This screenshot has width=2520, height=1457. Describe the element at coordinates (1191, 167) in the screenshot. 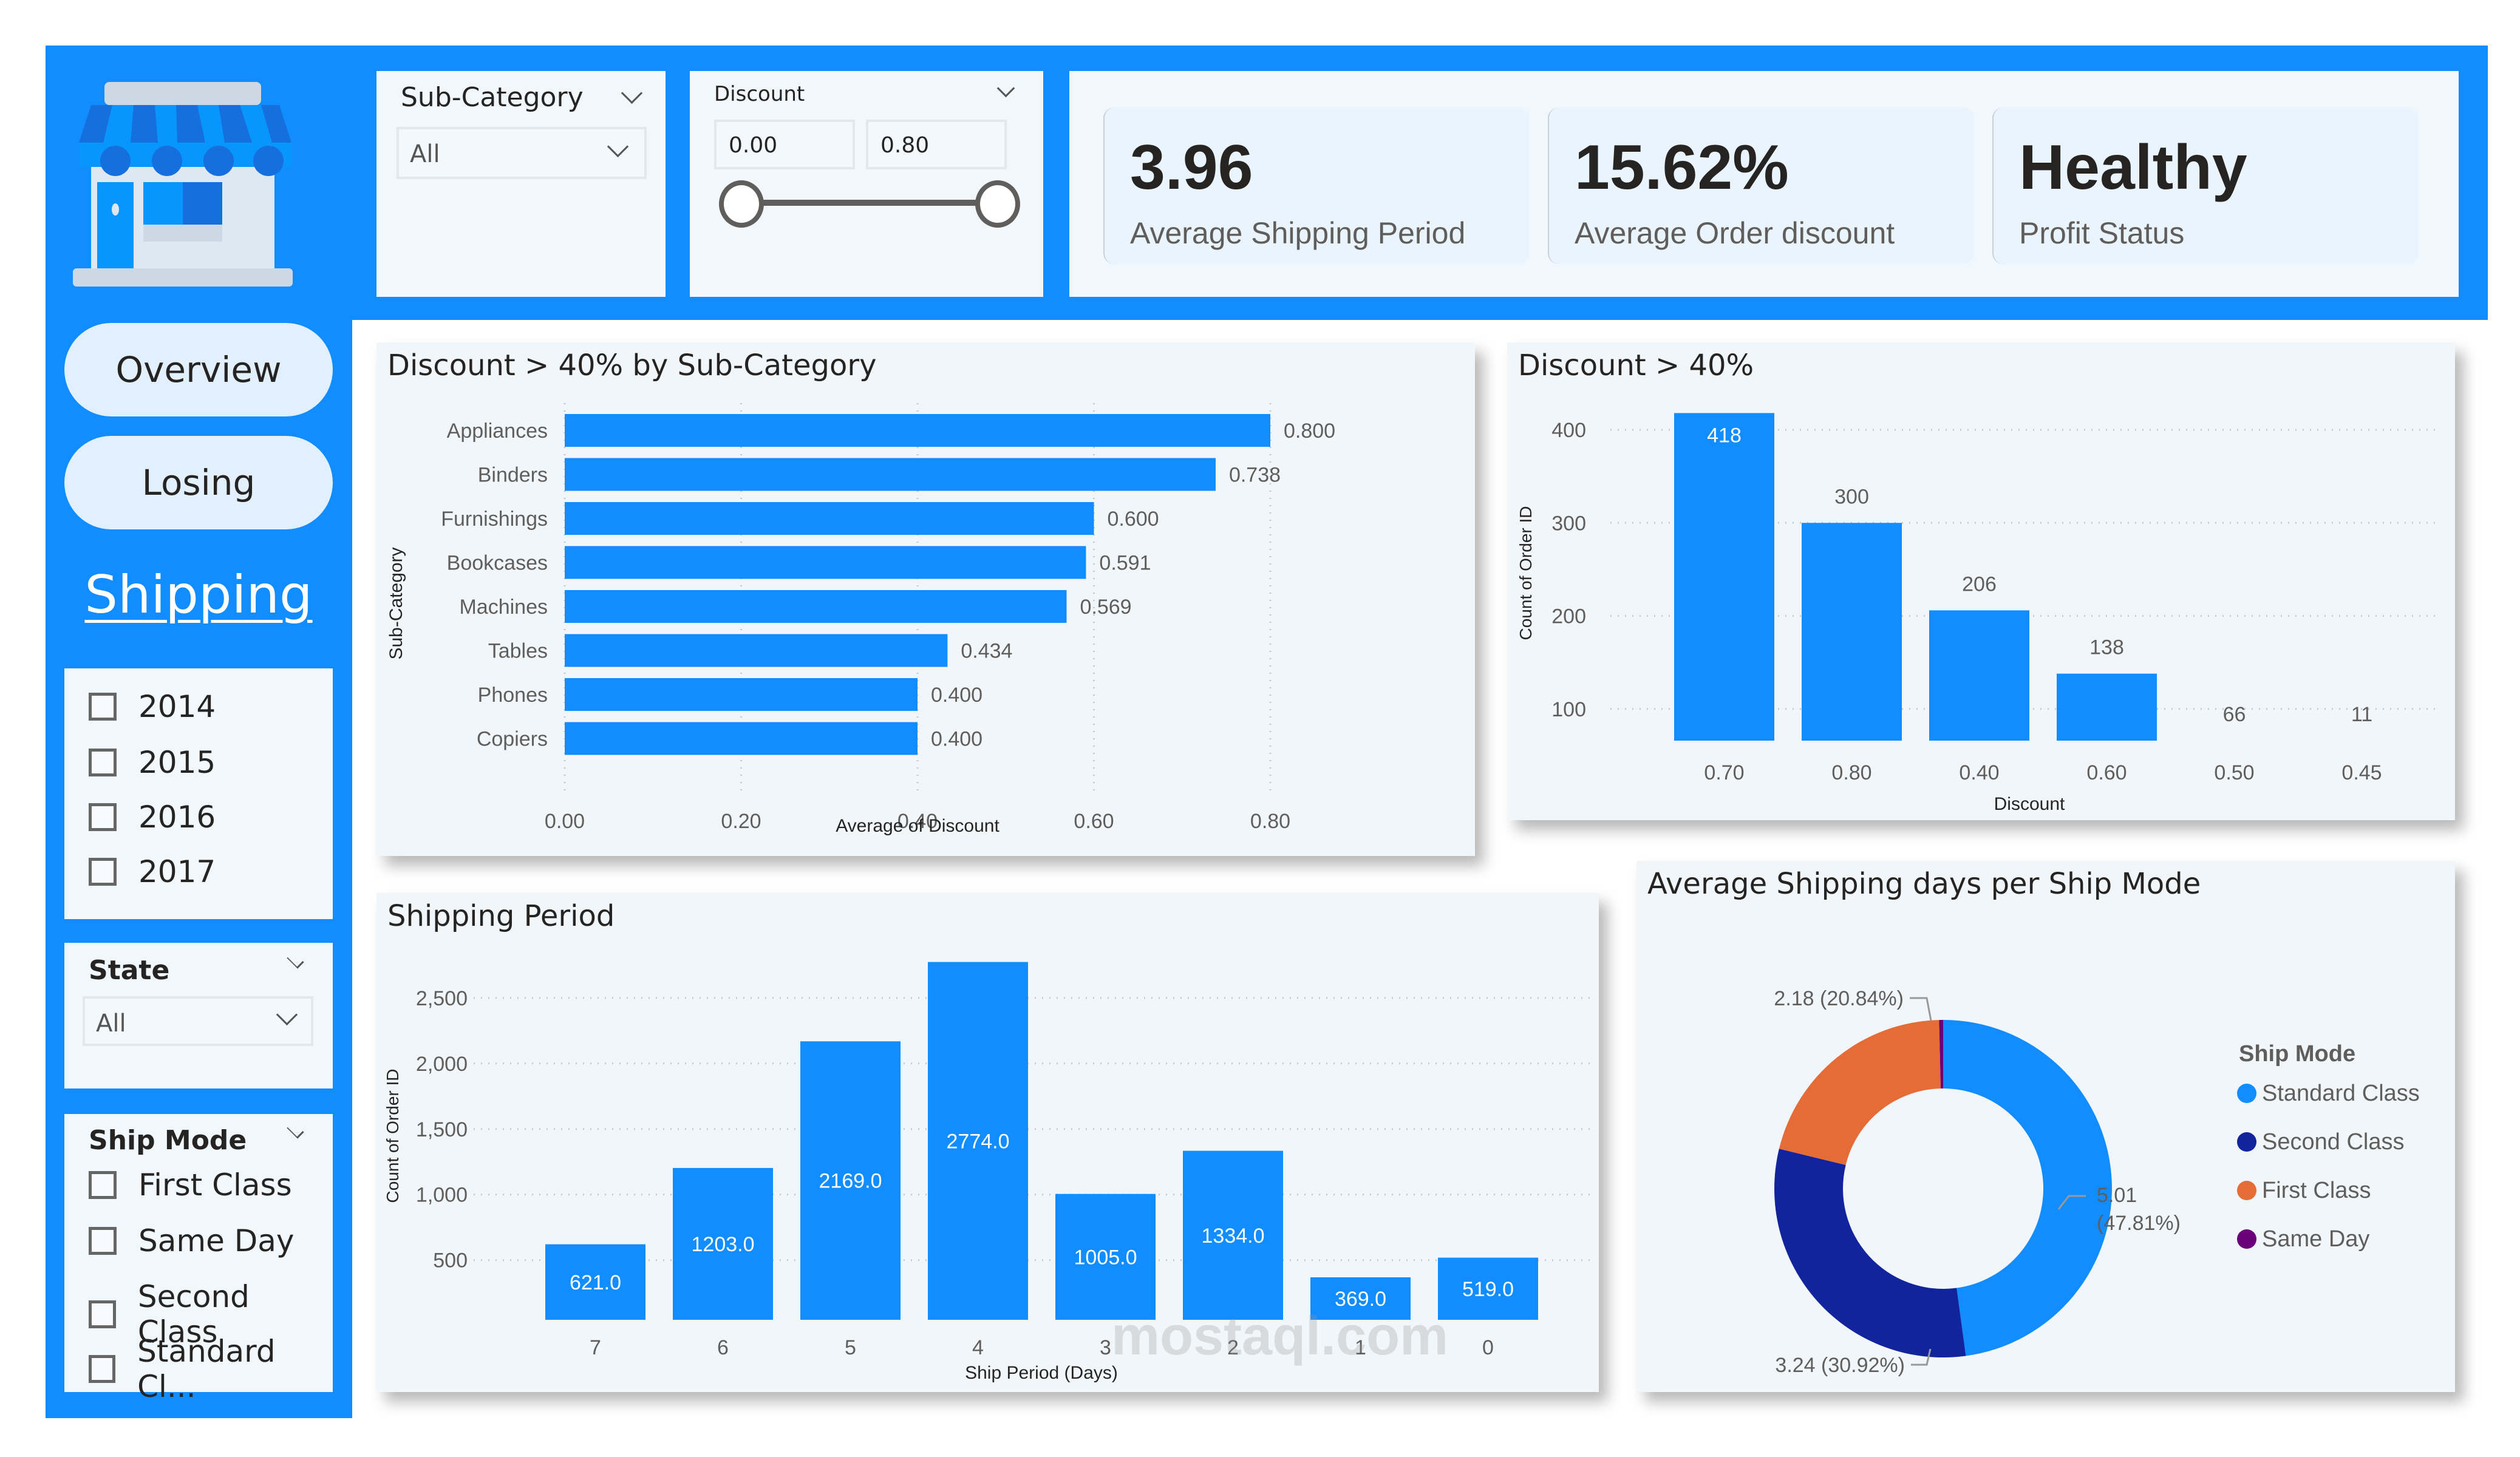

I see `kpi-value: 3.96` at that location.